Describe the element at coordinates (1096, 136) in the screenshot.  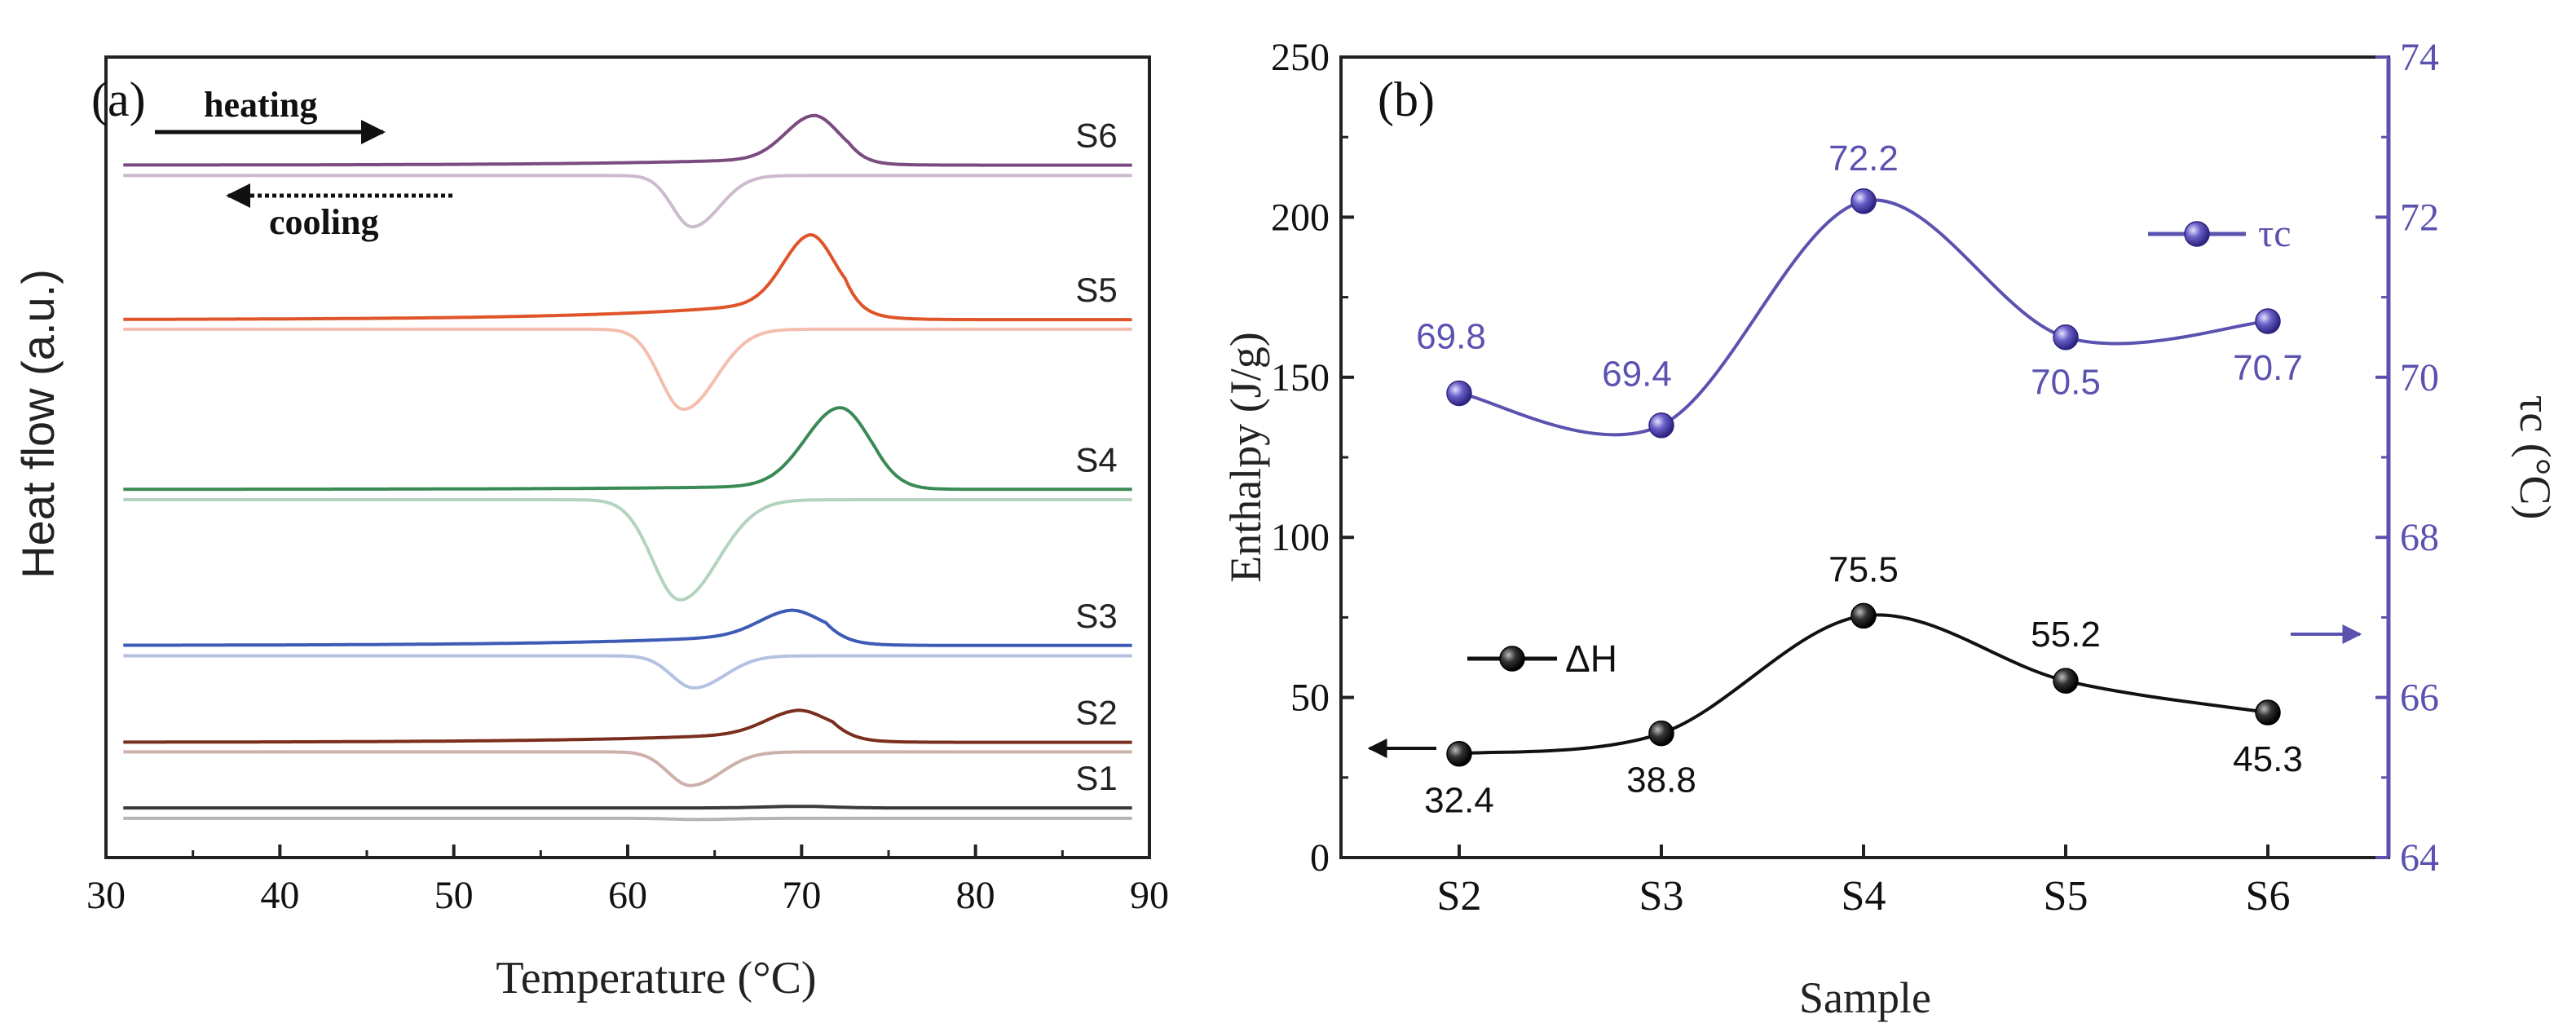
I see `series-label-s6: S6` at that location.